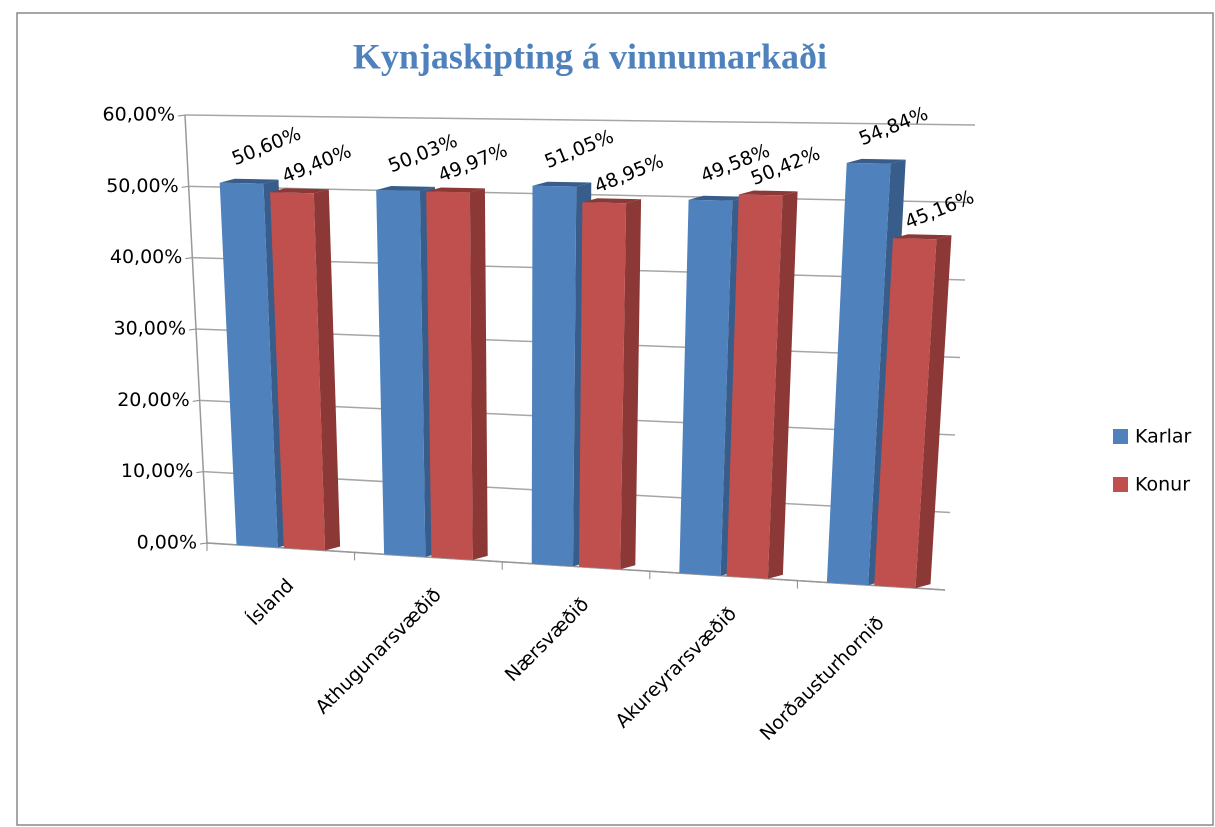  I want to click on y-tick-label: 60,00%, so click(139, 115).